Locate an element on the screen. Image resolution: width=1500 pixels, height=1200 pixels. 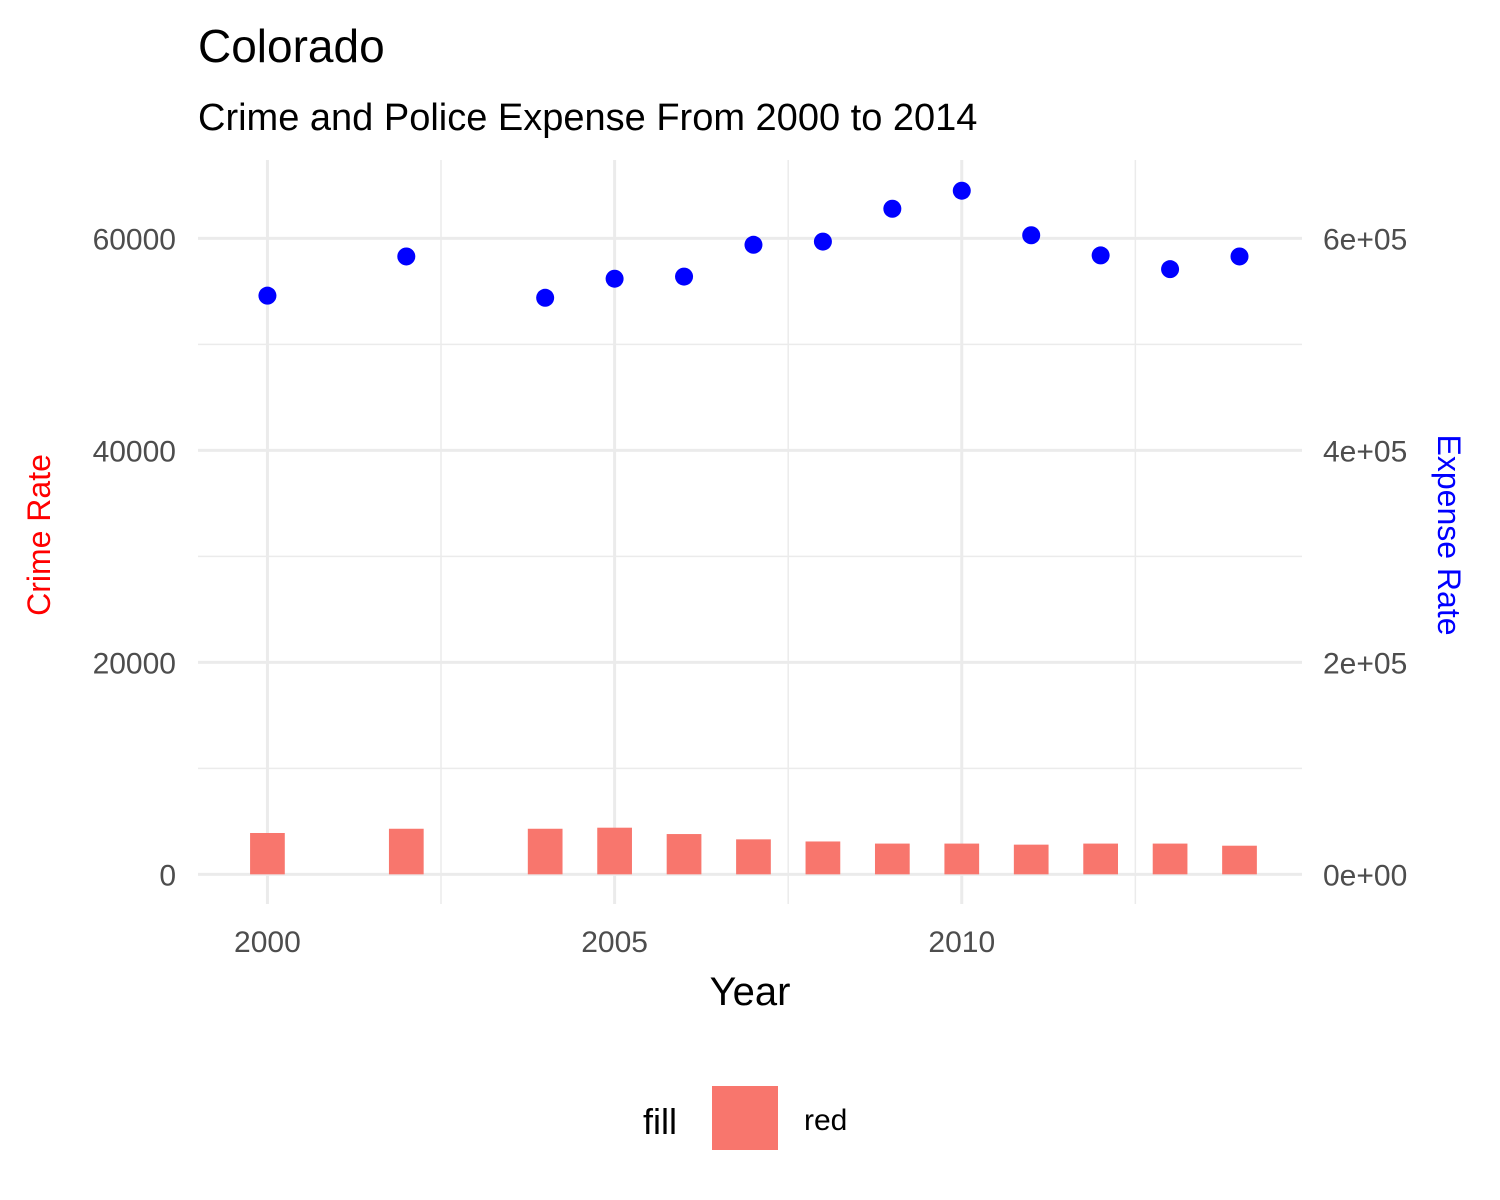
y-axis-title-left: Crime Rate is located at coordinates (39, 535).